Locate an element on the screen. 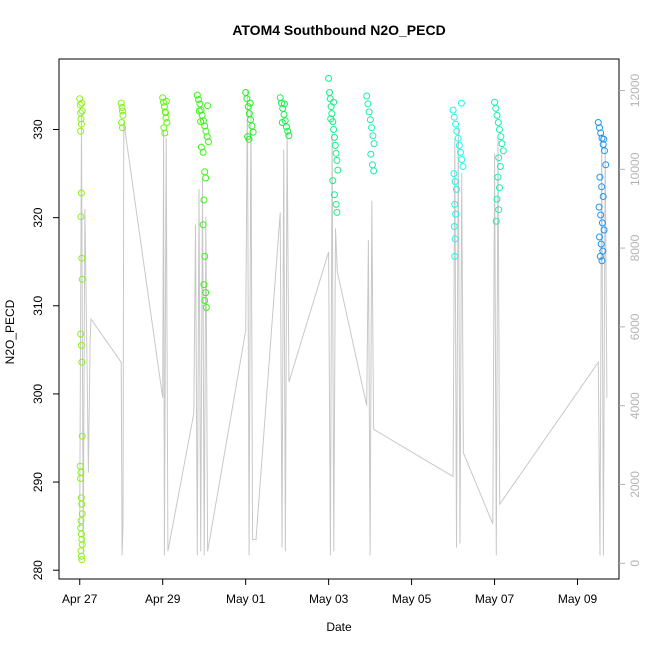 Image resolution: width=650 pixels, height=650 pixels. y2-axis: 0 2000 4000 6000 8000 10000 12000 is located at coordinates (630, 320).